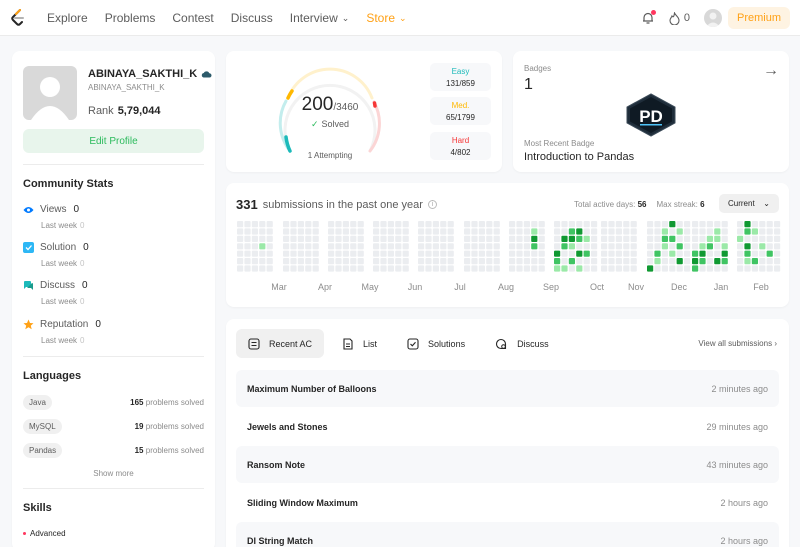 The height and width of the screenshot is (547, 800). I want to click on tab-discuss: Discuss, so click(522, 343).